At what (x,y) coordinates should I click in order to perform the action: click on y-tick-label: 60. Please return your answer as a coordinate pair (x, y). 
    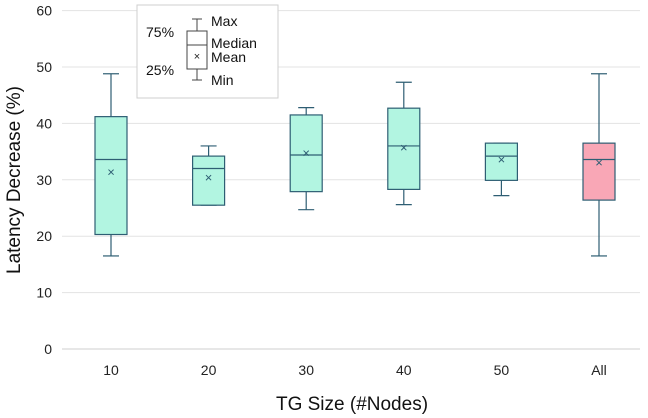
    Looking at the image, I should click on (44, 11).